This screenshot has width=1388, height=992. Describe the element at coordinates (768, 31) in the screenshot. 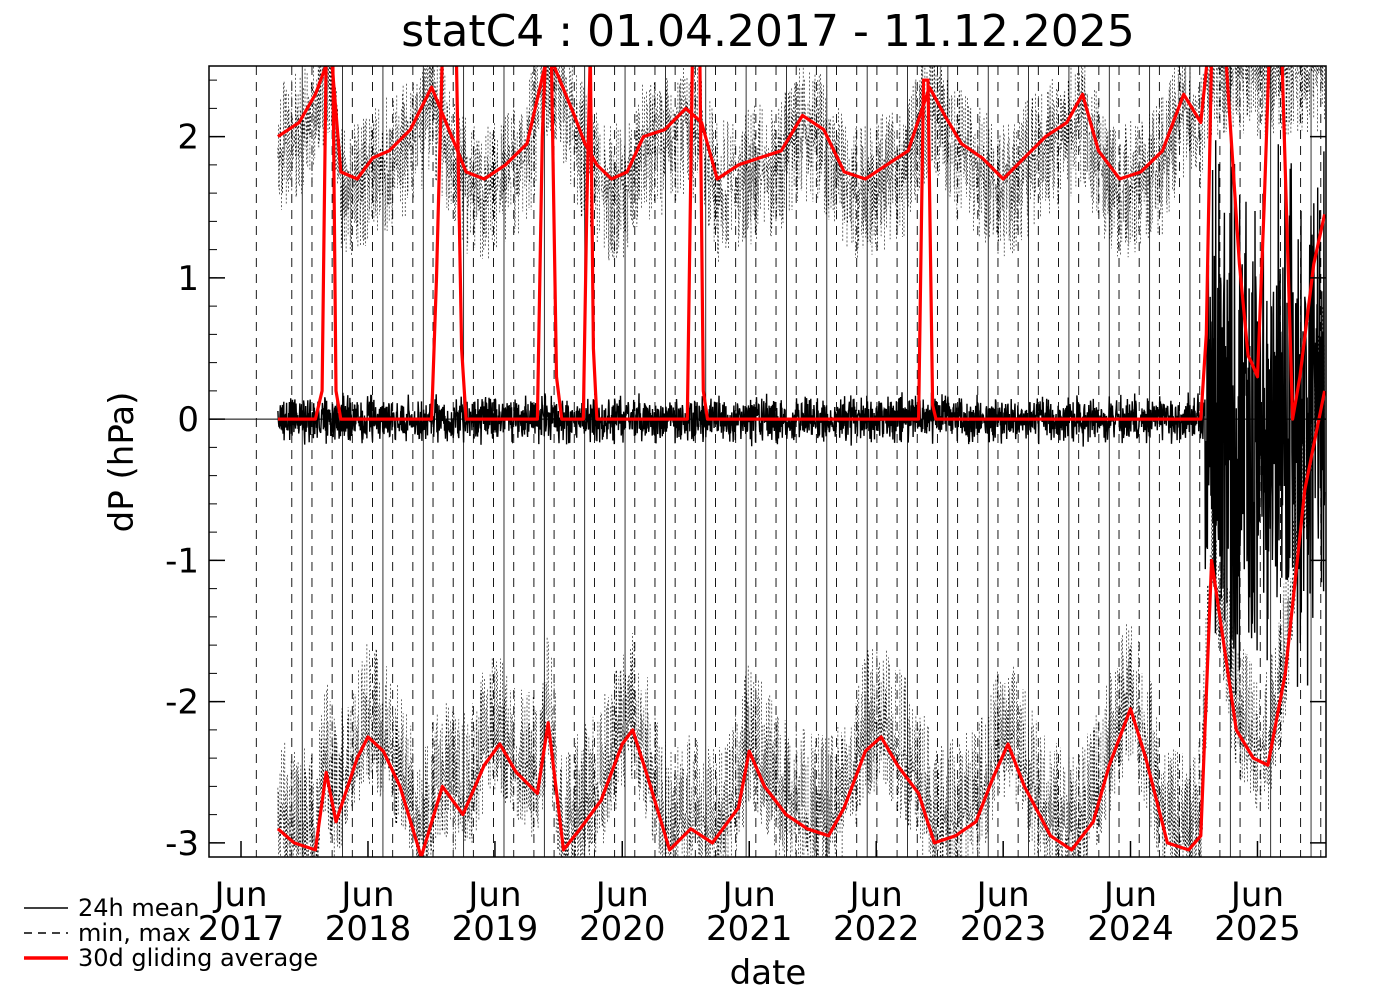

I see `chart-title: statC4 : 01.04.2017 - 11.12.2025` at that location.